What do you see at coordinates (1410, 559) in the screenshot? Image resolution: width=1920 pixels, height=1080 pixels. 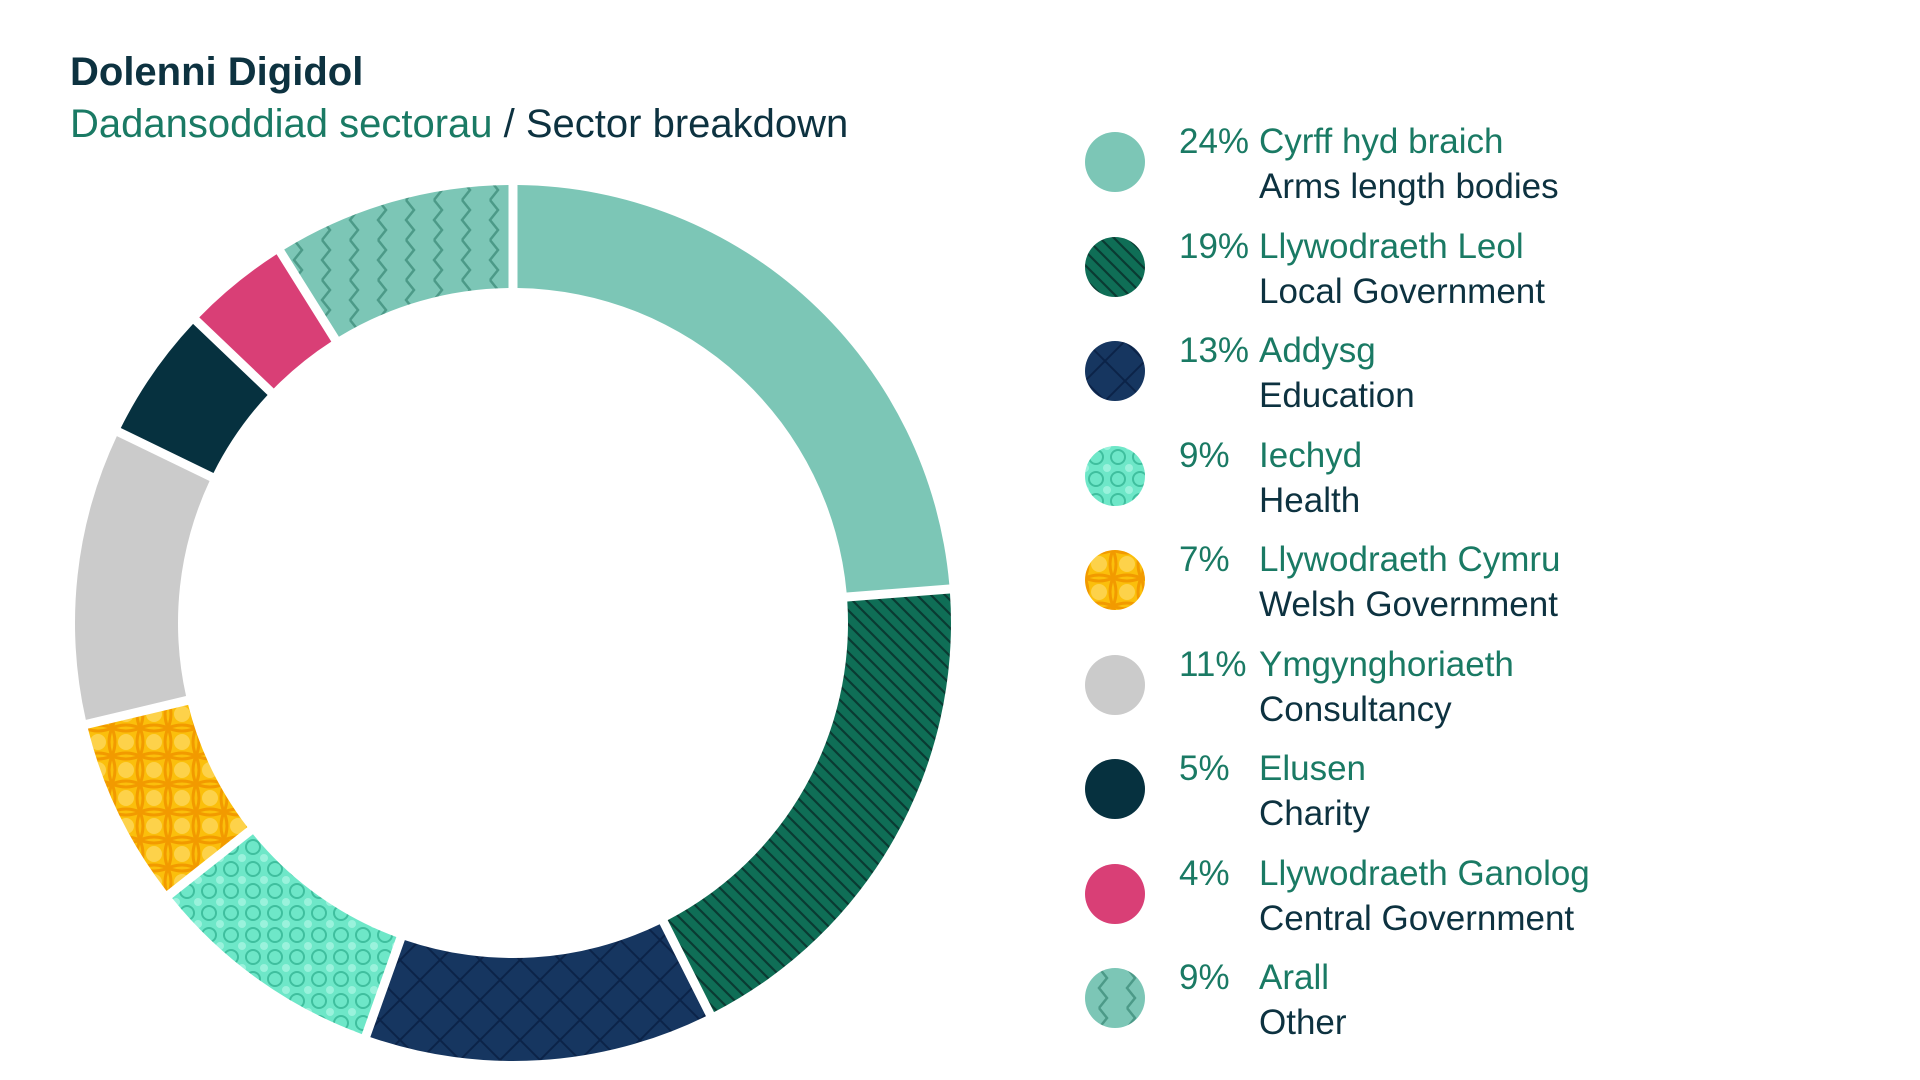 I see `legend-label-welsh: Llywodraeth Cymru` at bounding box center [1410, 559].